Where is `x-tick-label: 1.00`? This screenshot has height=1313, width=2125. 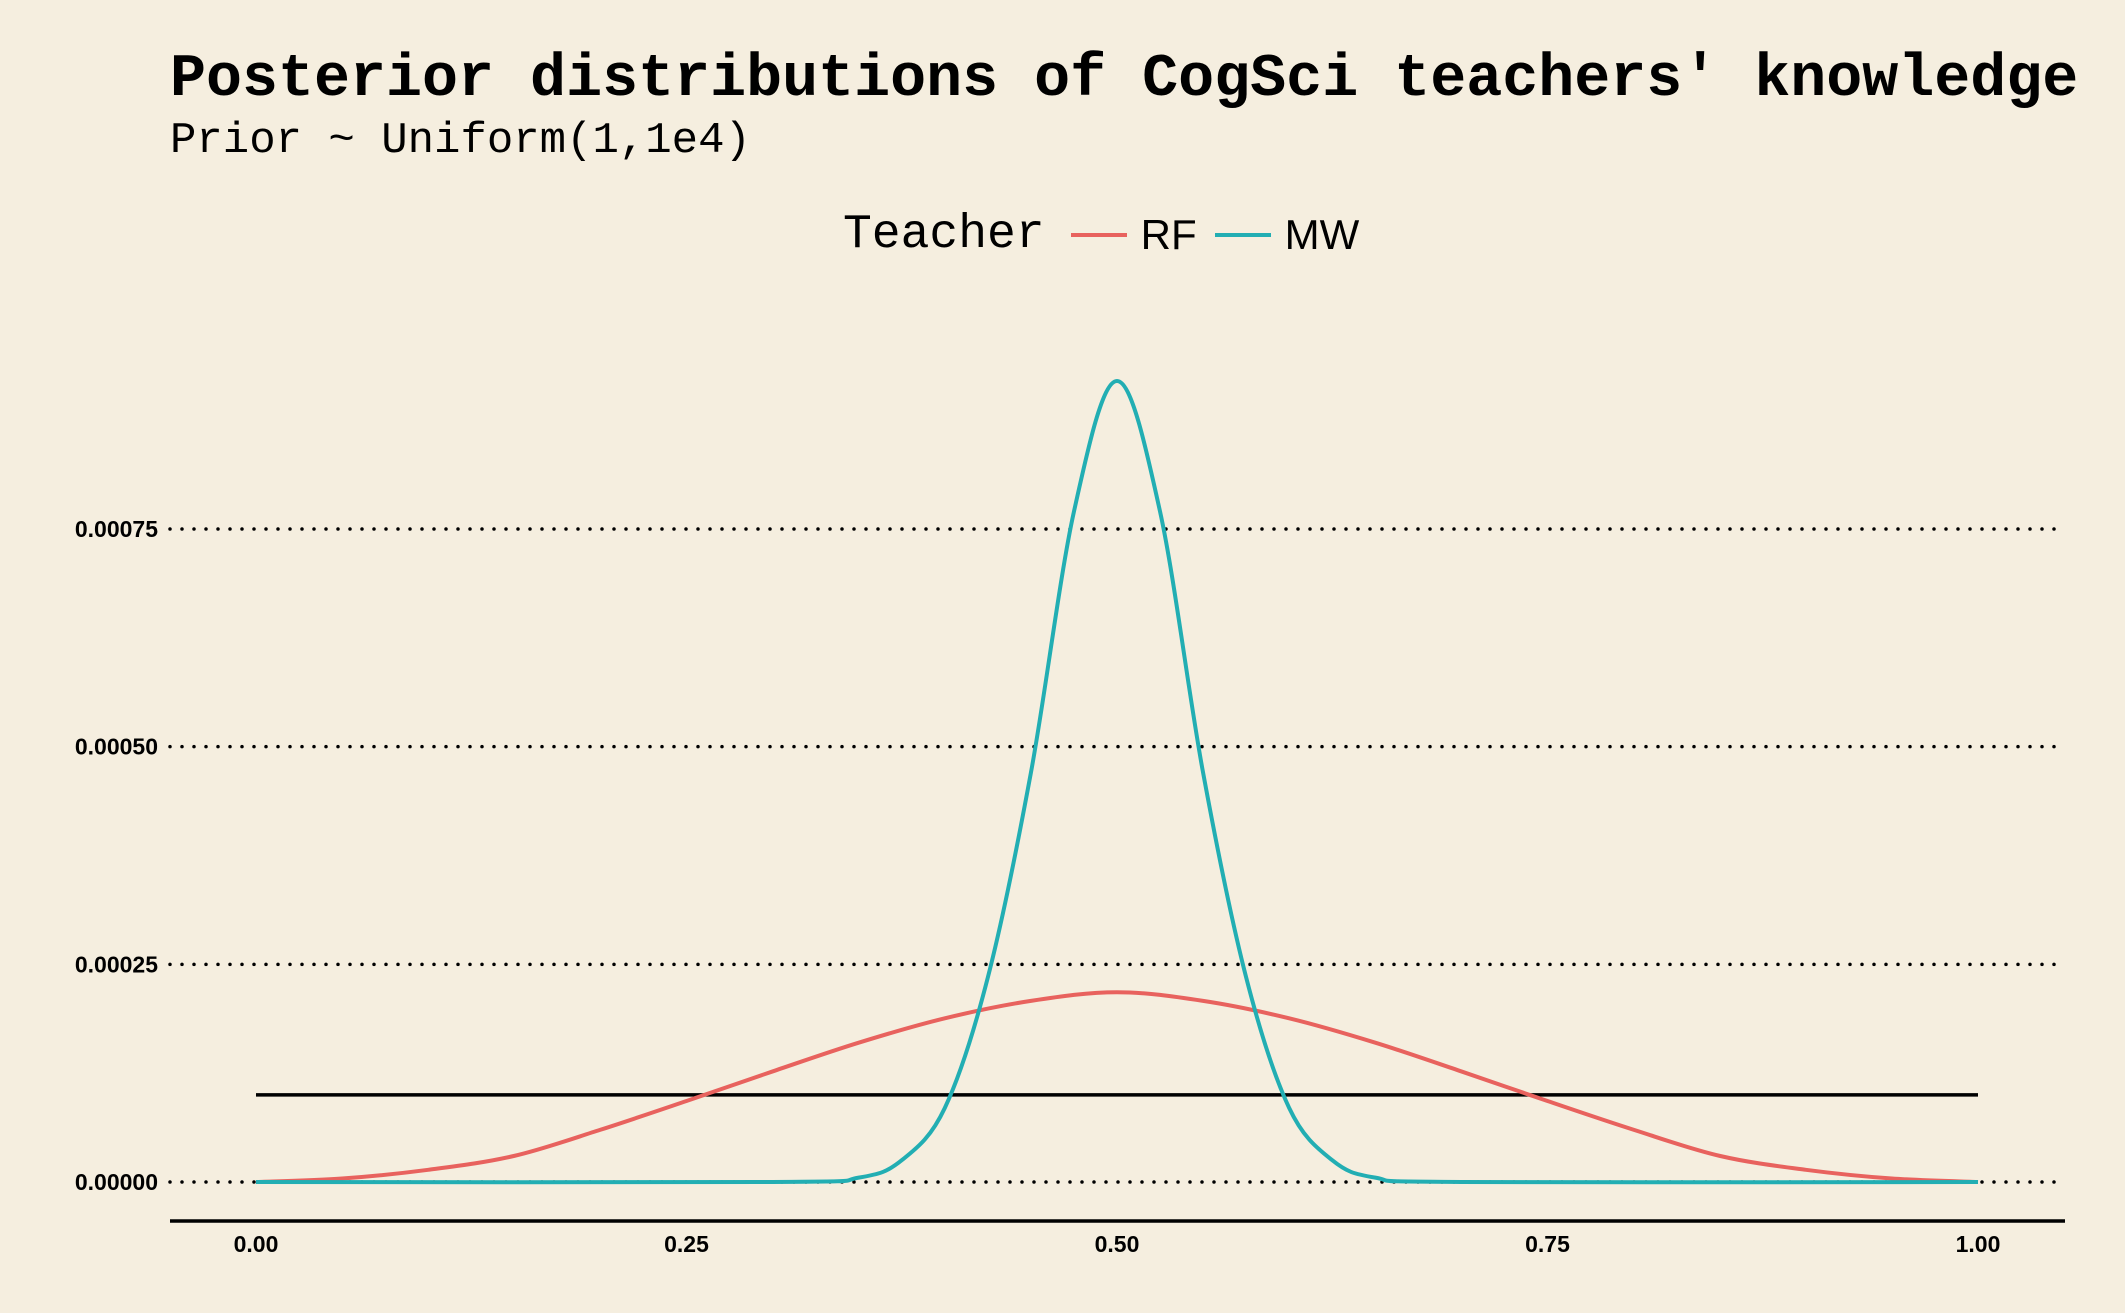
x-tick-label: 1.00 is located at coordinates (1978, 1244).